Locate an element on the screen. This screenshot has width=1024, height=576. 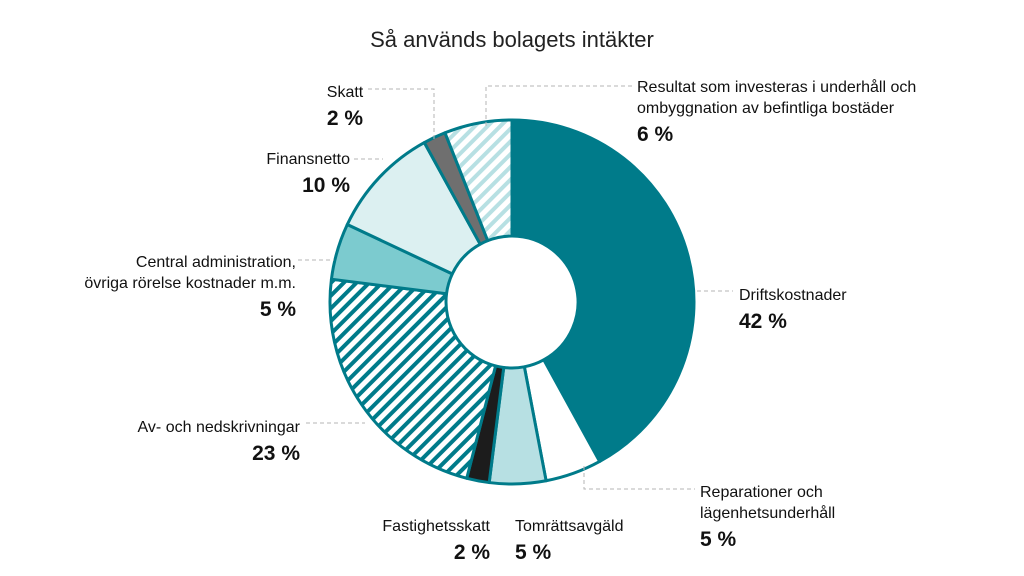
slice-label-central-administration: Central administration, is located at coordinates (216, 262).